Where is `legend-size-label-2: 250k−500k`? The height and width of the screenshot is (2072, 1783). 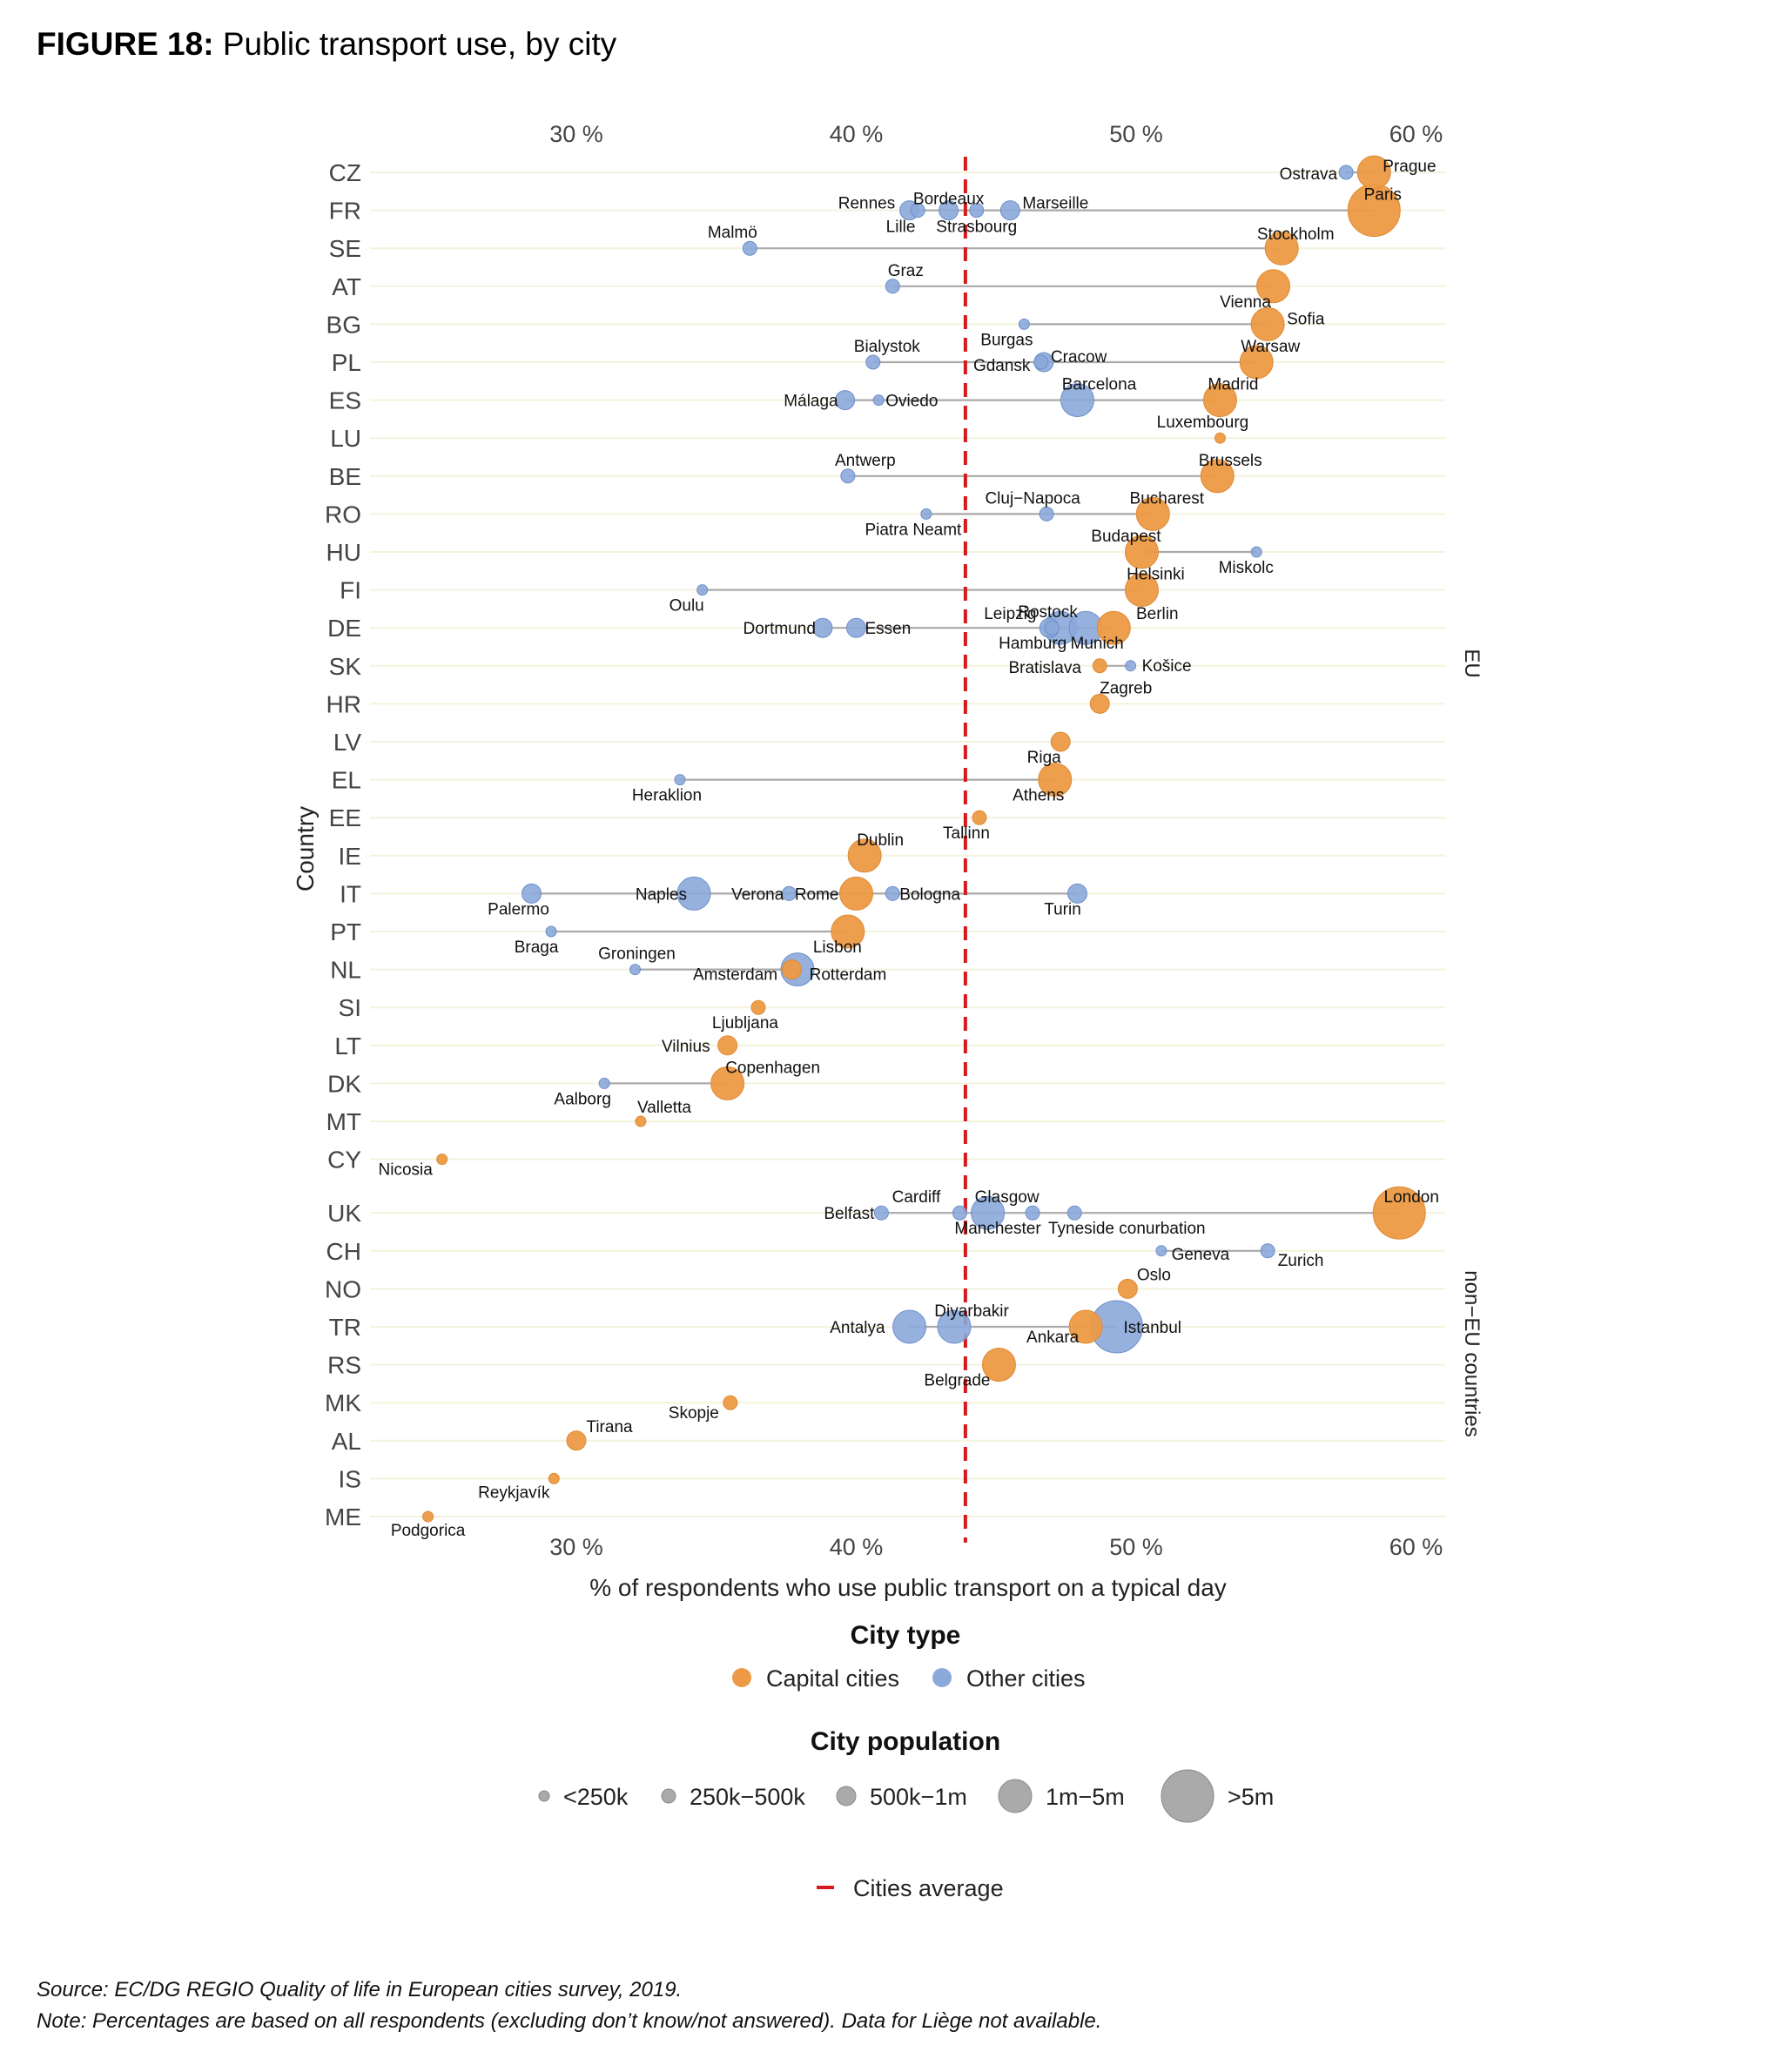 legend-size-label-2: 250k−500k is located at coordinates (747, 1797).